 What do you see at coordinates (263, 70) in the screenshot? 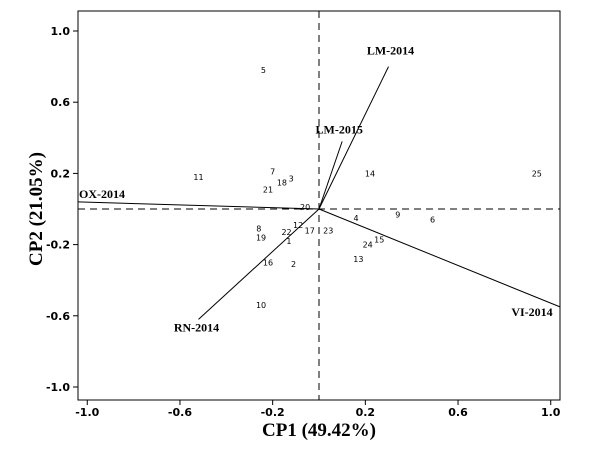
I see `score-point-label: 5` at bounding box center [263, 70].